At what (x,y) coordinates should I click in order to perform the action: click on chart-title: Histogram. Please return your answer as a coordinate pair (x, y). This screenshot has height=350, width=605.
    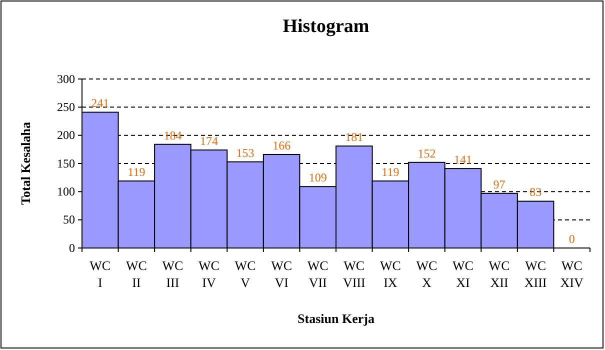
    Looking at the image, I should click on (326, 26).